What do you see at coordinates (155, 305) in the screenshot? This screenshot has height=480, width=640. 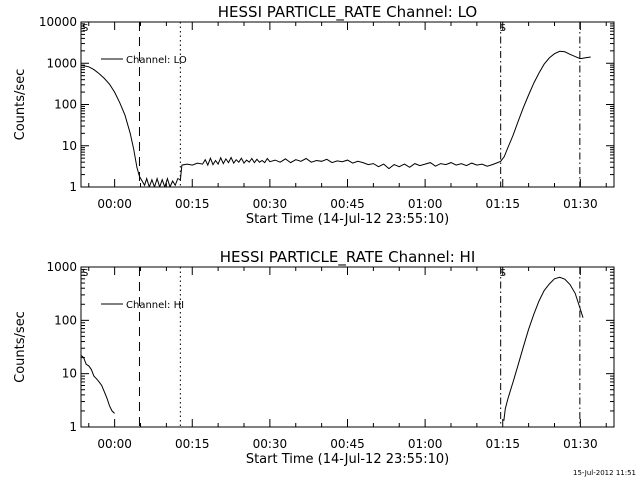 I see `legend-label: Channel: HI` at bounding box center [155, 305].